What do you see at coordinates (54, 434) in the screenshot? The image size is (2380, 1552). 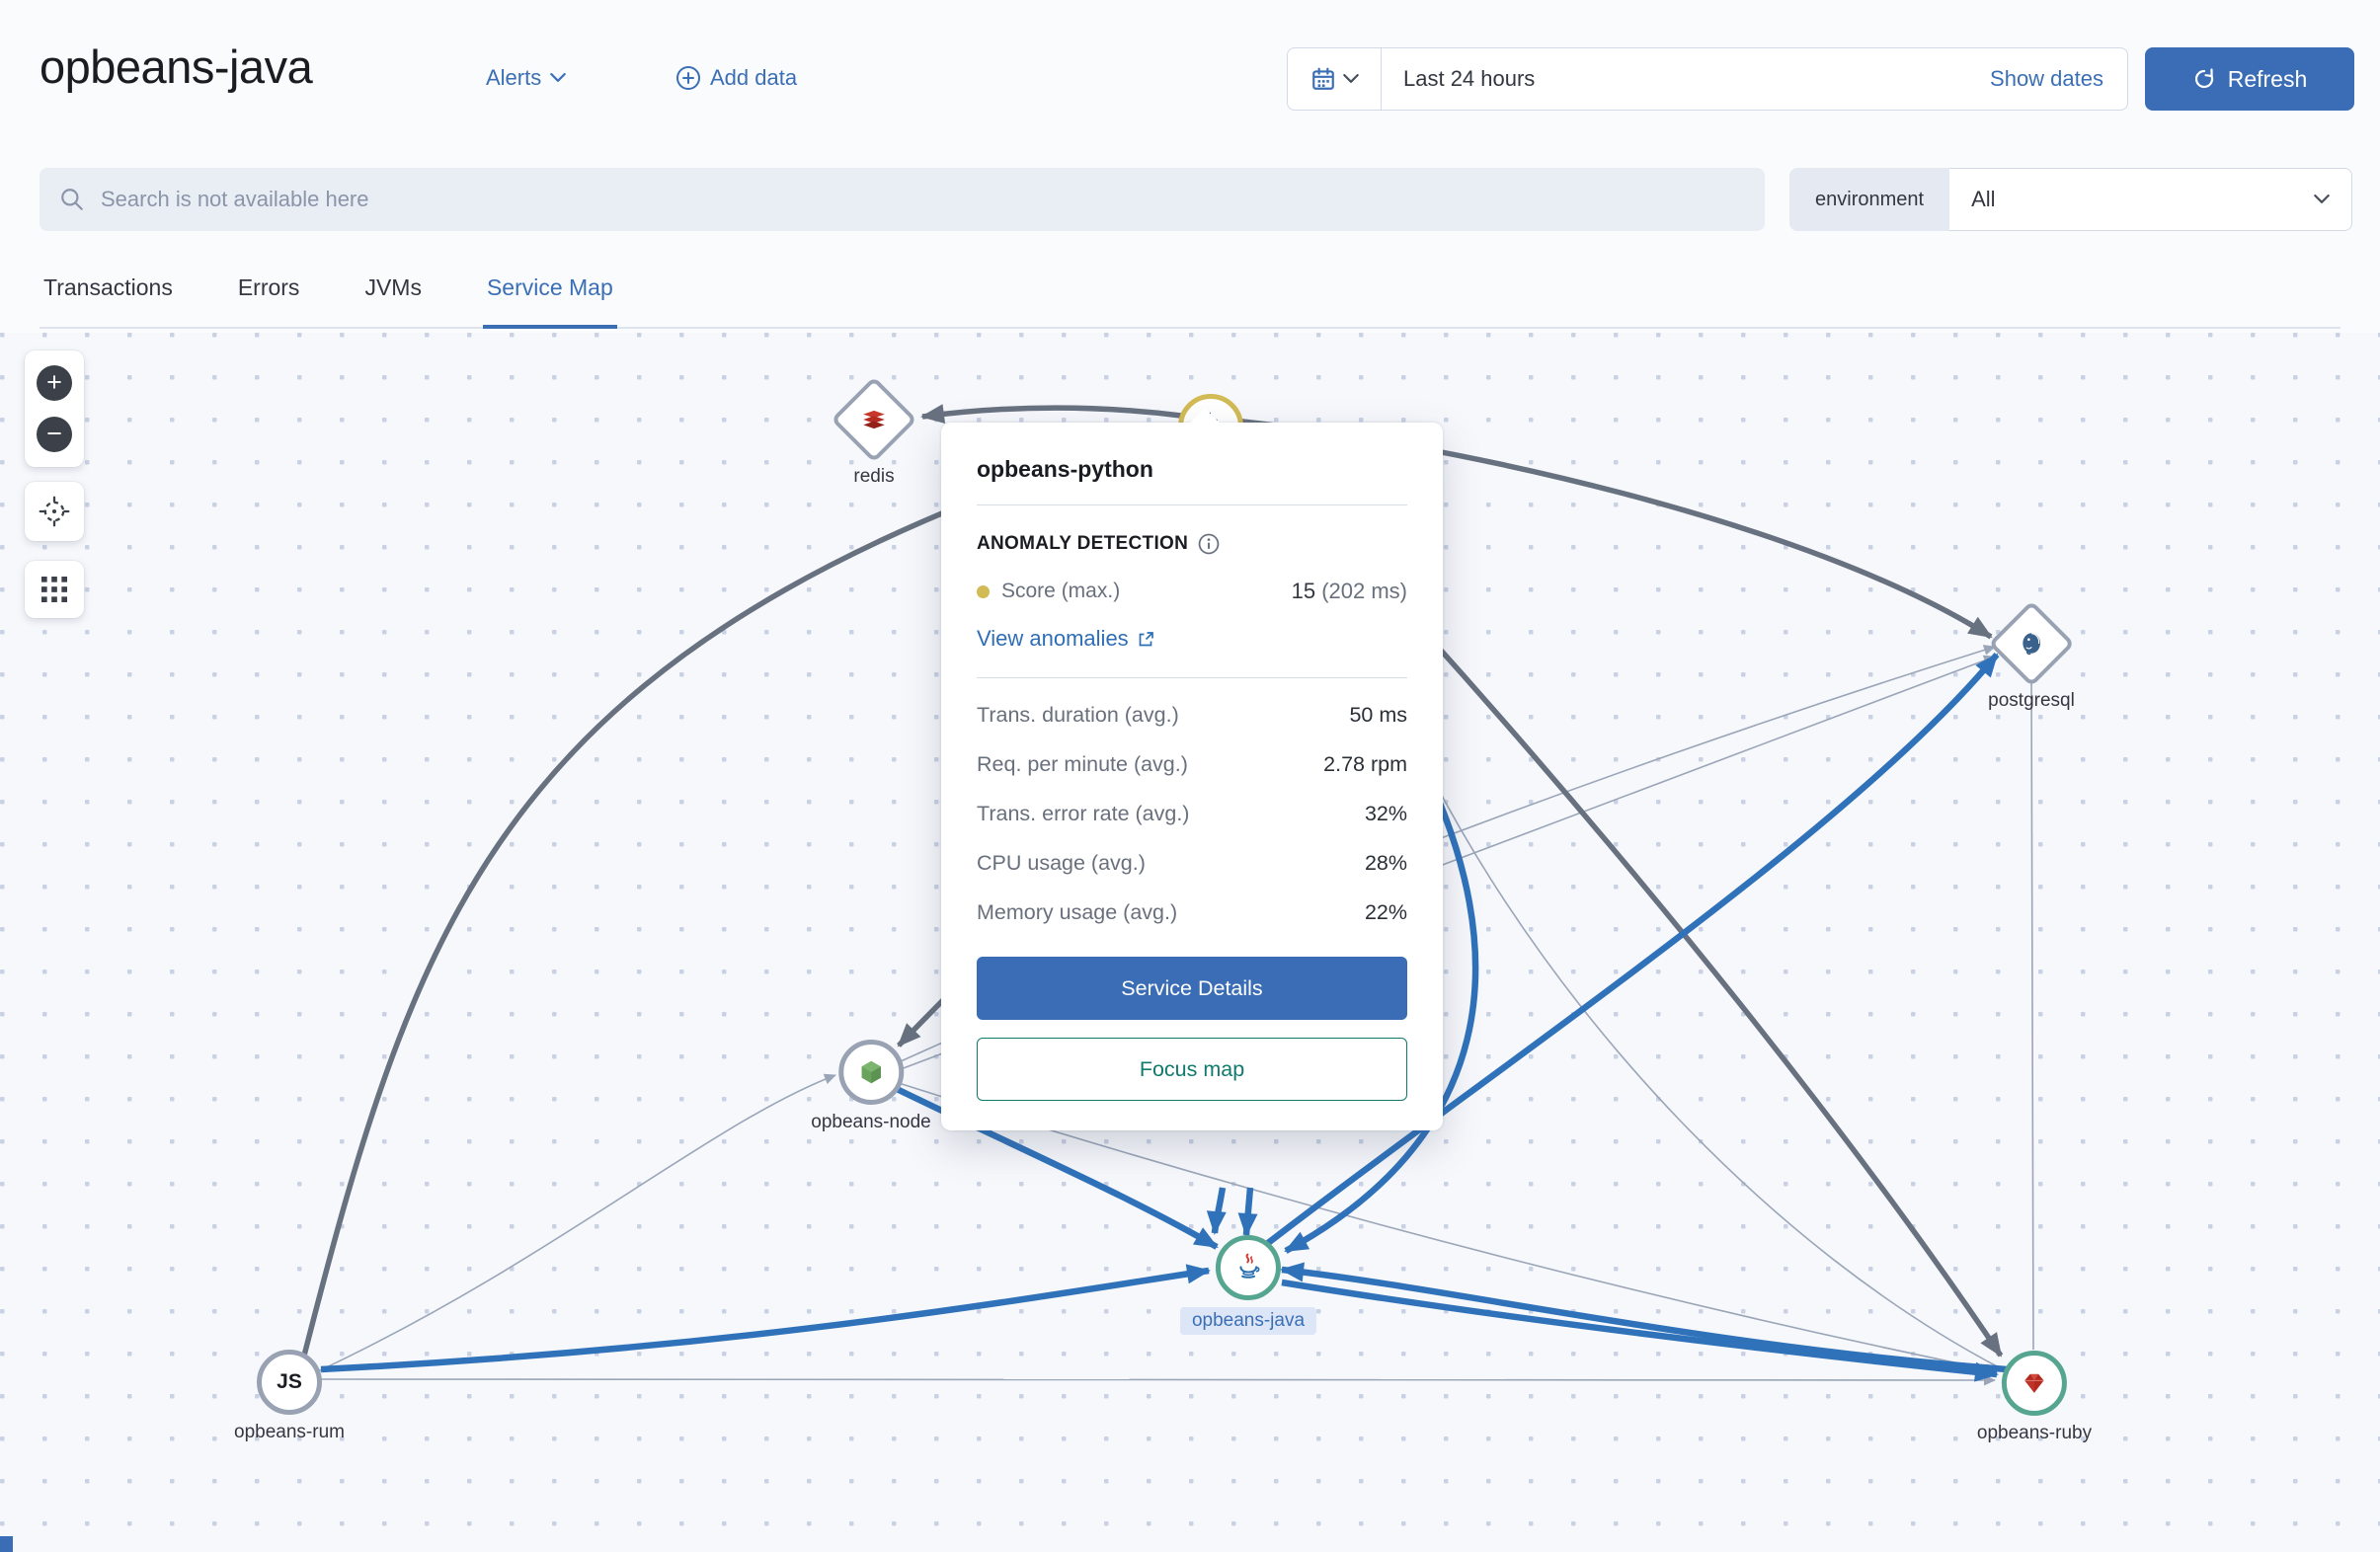 I see `zoom-out-button: −` at bounding box center [54, 434].